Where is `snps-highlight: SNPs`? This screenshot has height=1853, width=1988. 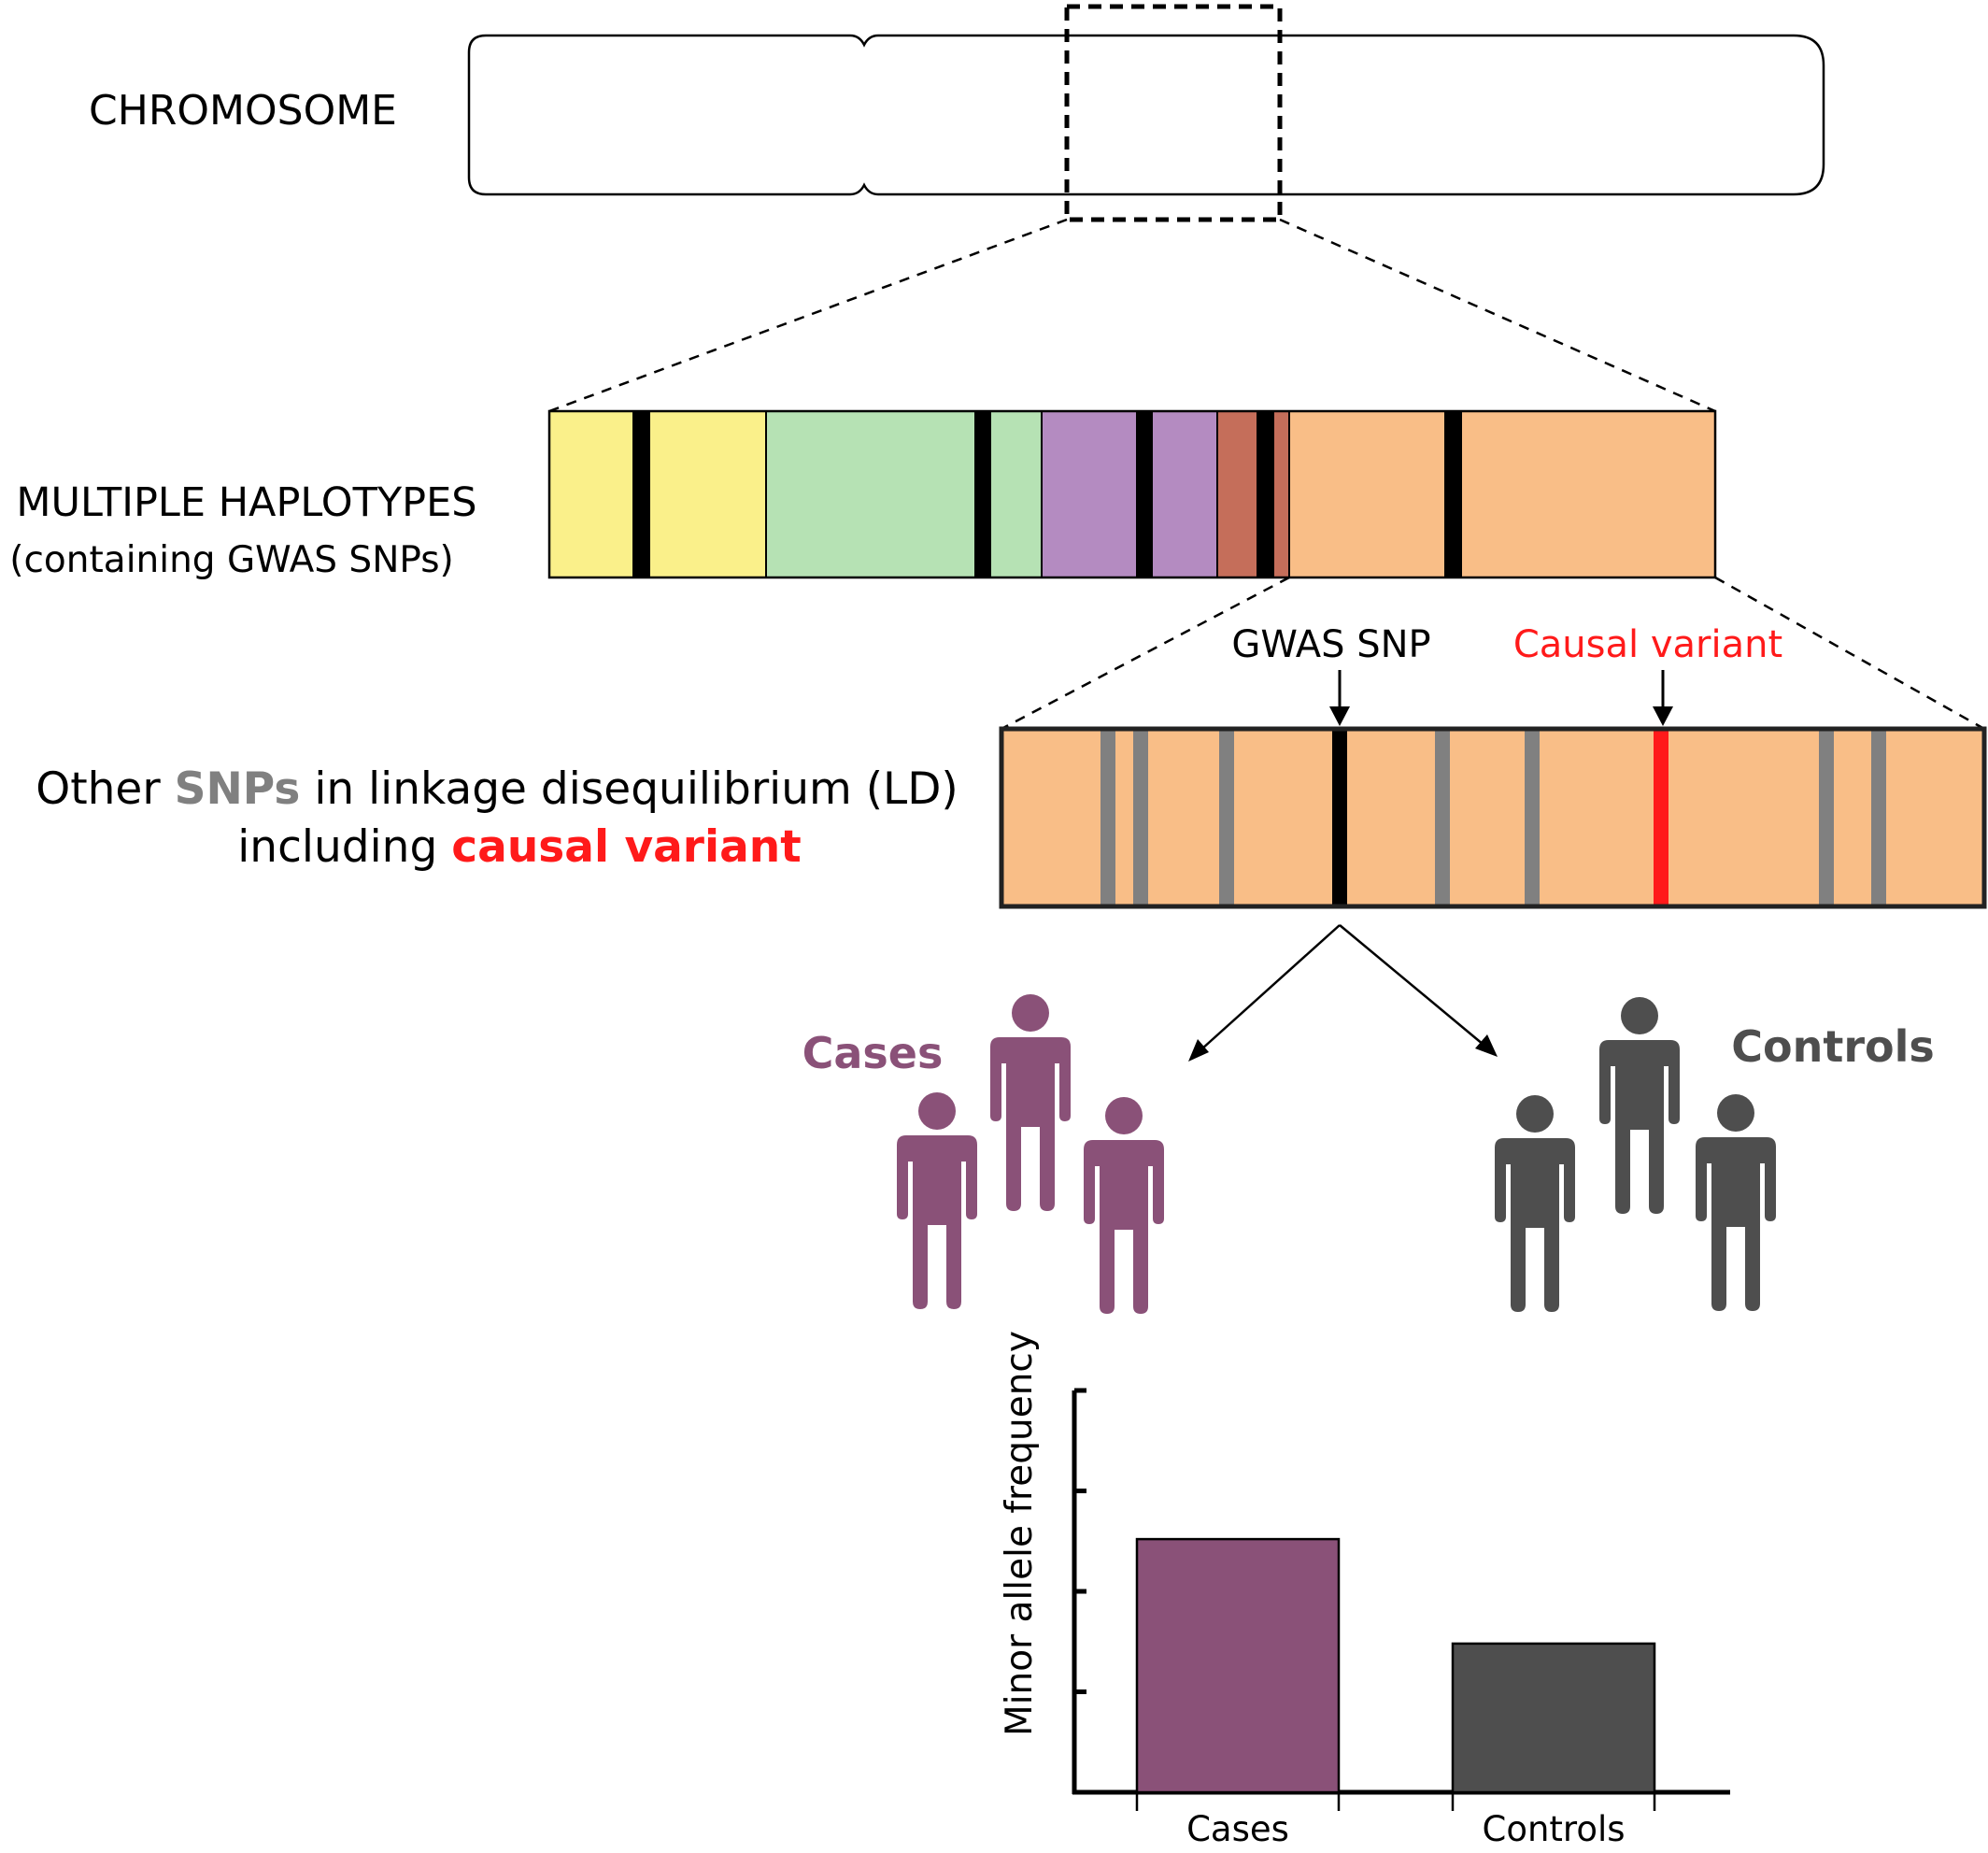
snps-highlight: SNPs is located at coordinates (238, 789).